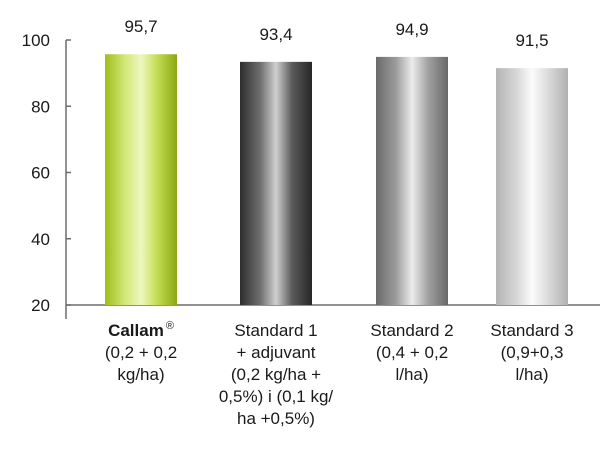 Image resolution: width=611 pixels, height=463 pixels. I want to click on category-label-4-line-2: (0,9+0,3, so click(532, 352).